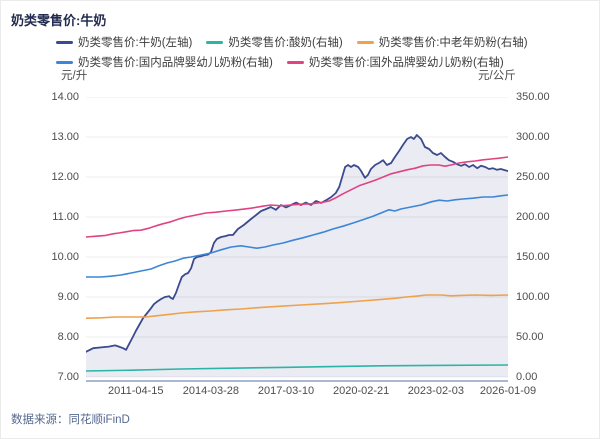  Describe the element at coordinates (435, 391) in the screenshot. I see `x-axis-tick: 2023-02-03` at that location.